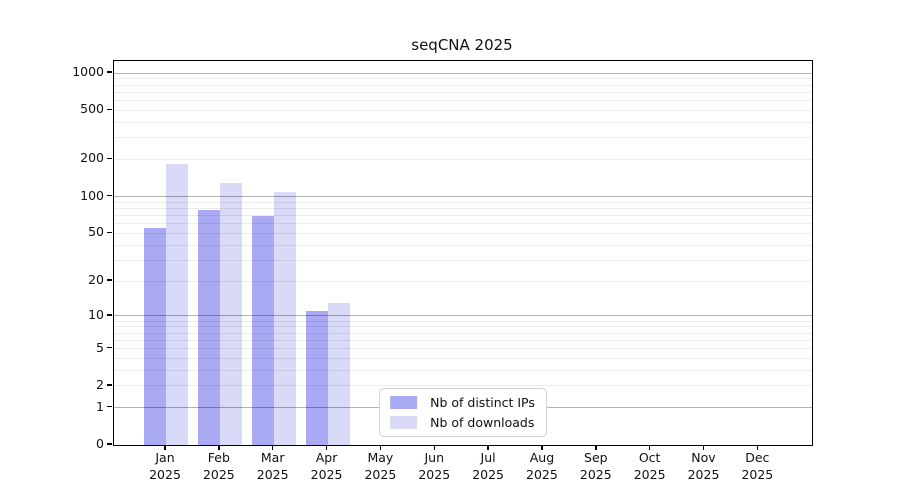 This screenshot has width=900, height=500. I want to click on bar-downloads-mar, so click(284, 318).